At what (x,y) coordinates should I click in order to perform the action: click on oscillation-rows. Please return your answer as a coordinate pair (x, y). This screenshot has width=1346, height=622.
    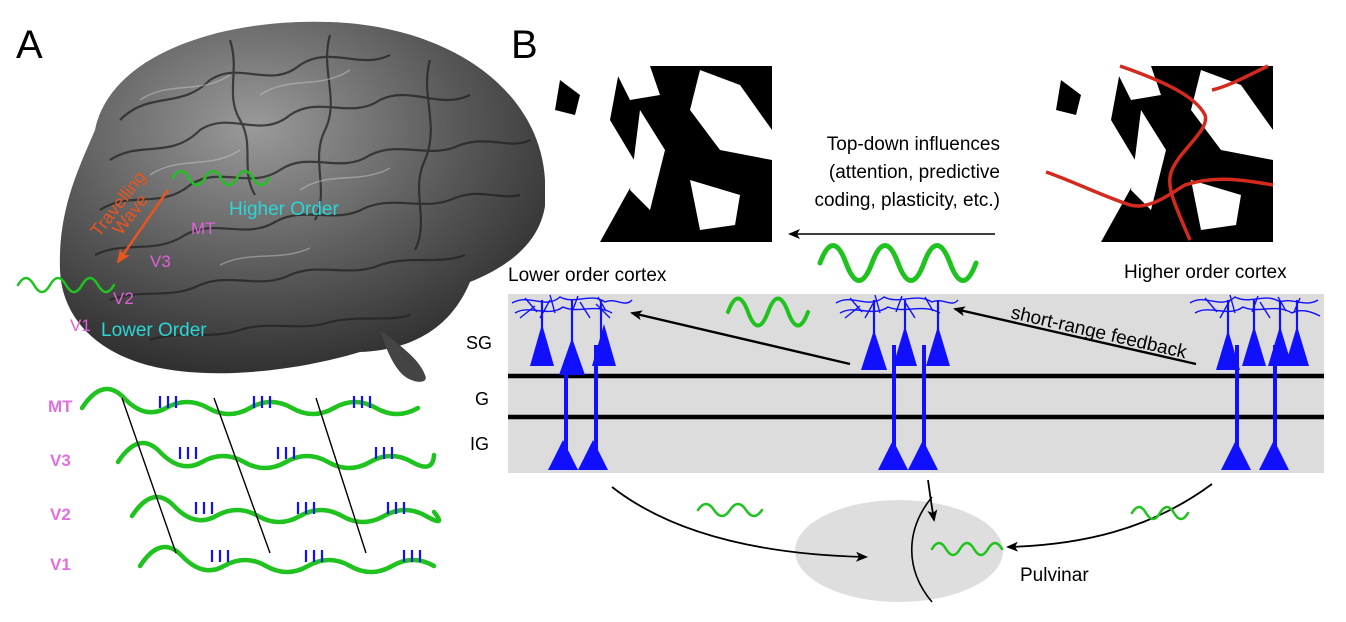
    Looking at the image, I should click on (260, 480).